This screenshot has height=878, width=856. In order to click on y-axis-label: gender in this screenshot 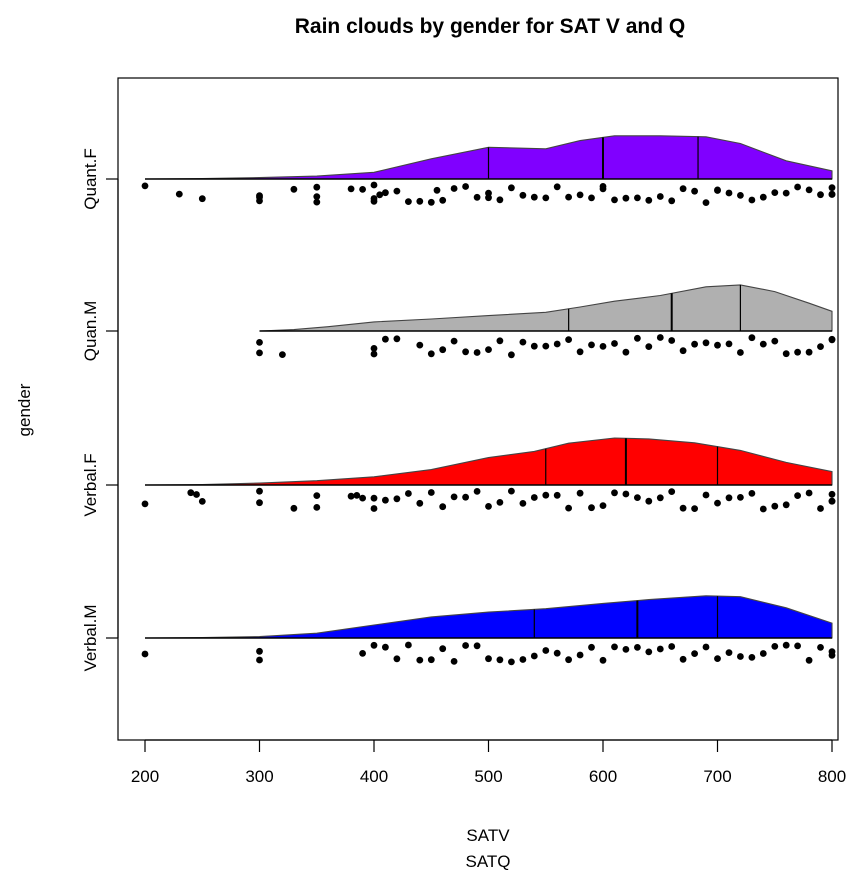, I will do `click(24, 409)`.